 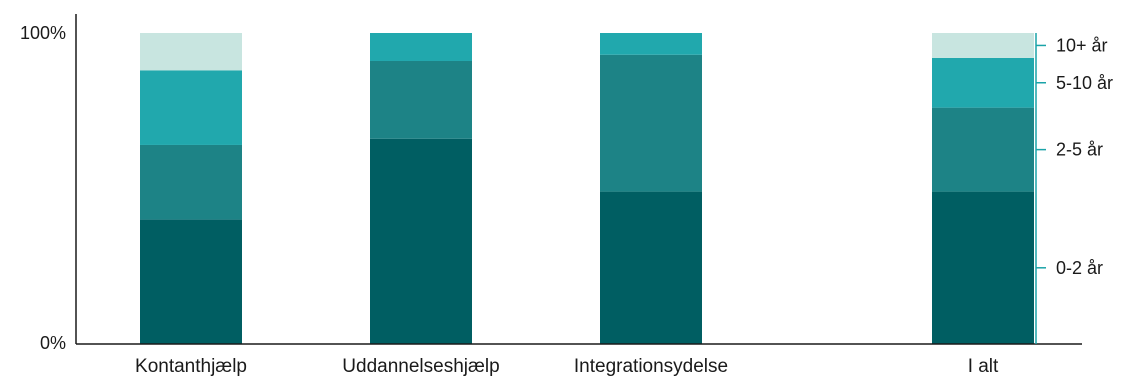 I want to click on legend: 0-2 år 2-5 år 5-10 år 10+ år, so click(x=1074, y=156).